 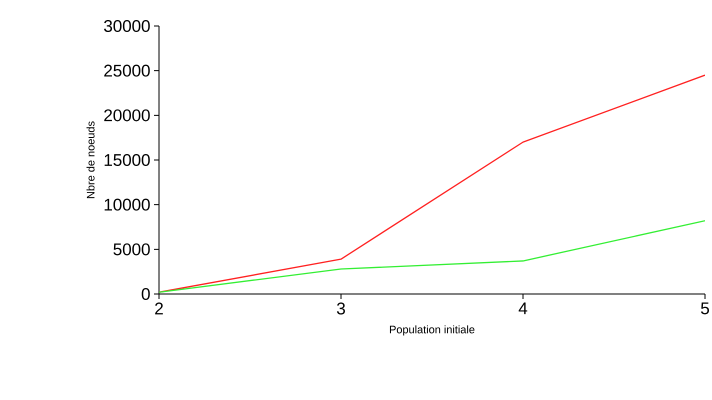 What do you see at coordinates (127, 115) in the screenshot?
I see `y-tick-label: 20000` at bounding box center [127, 115].